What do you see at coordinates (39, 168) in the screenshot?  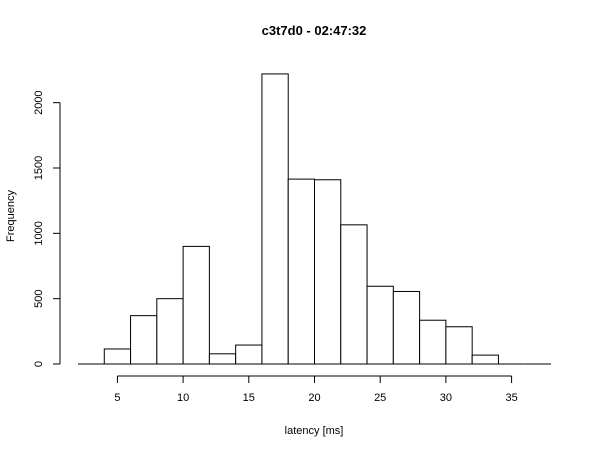 I see `y-tick-label-1500: 1500` at bounding box center [39, 168].